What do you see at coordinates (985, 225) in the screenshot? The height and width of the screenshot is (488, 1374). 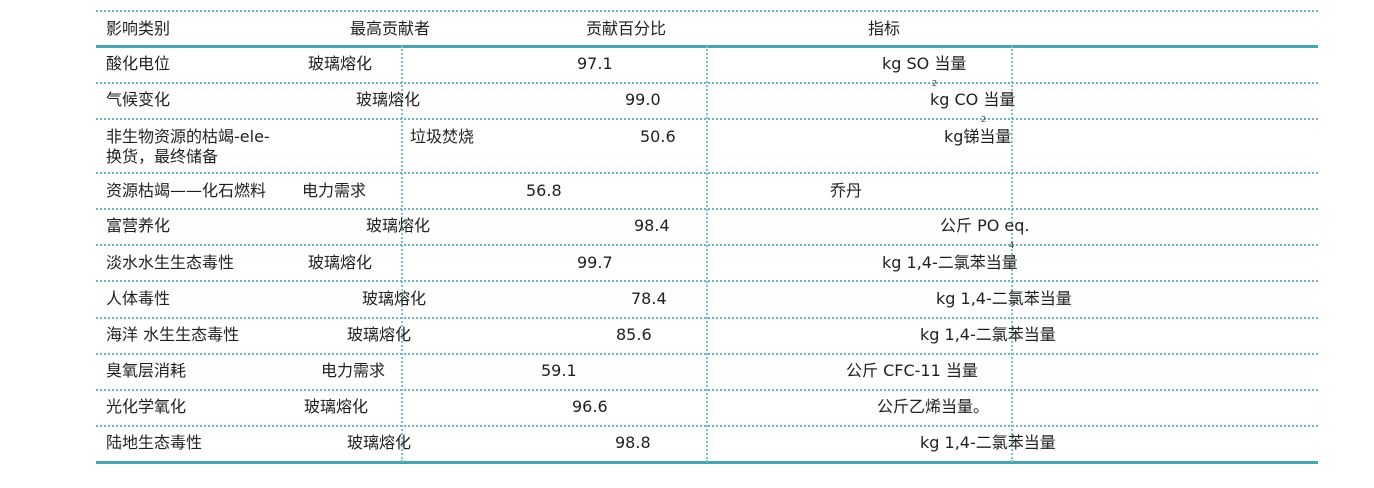 I see `row-indicator: 公斤 PO eq.` at bounding box center [985, 225].